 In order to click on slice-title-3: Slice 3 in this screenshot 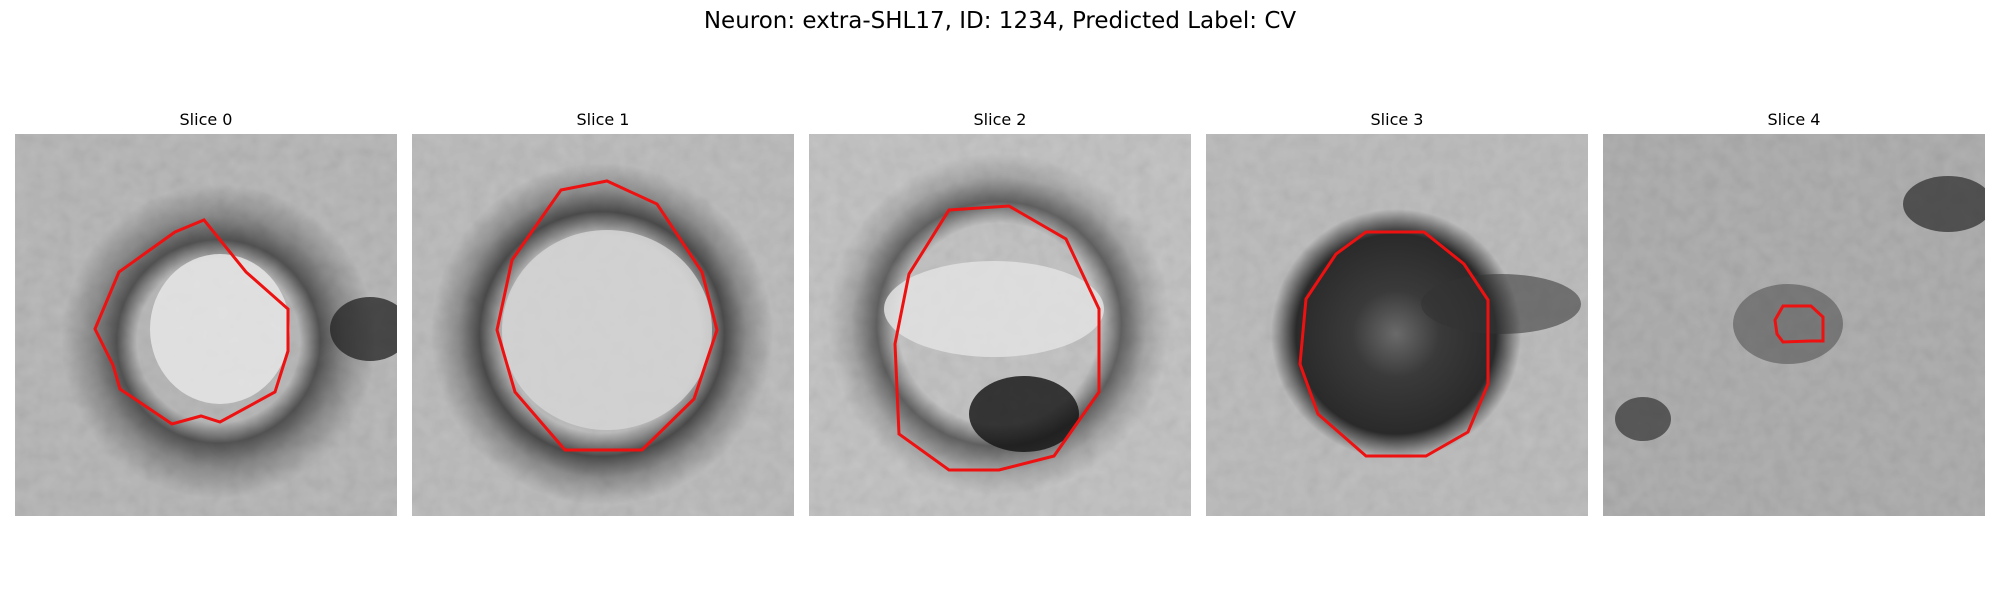, I will do `click(1397, 119)`.